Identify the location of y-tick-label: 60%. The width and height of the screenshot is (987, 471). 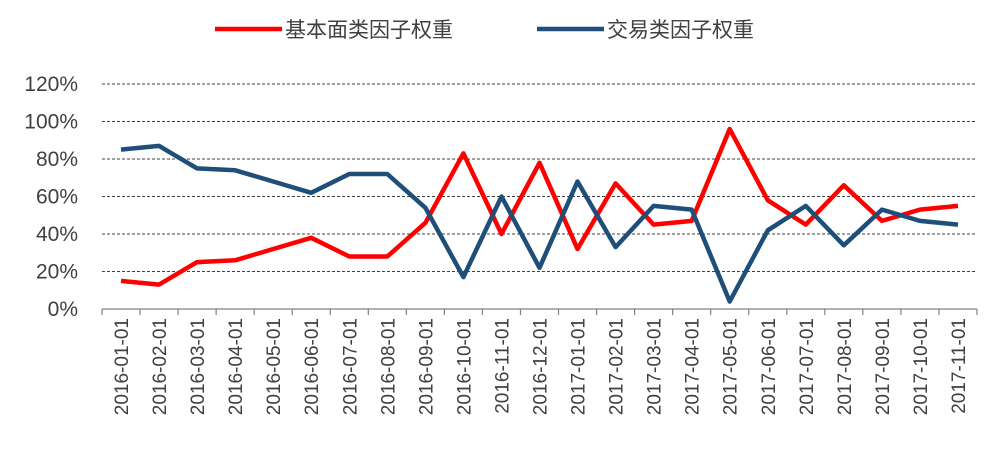
(57, 197).